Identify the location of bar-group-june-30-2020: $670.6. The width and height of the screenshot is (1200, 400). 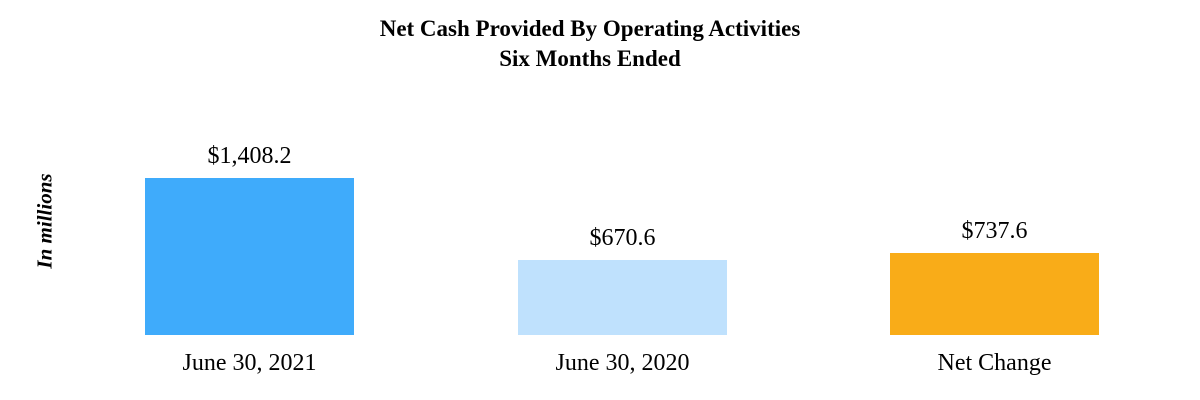
(622, 280).